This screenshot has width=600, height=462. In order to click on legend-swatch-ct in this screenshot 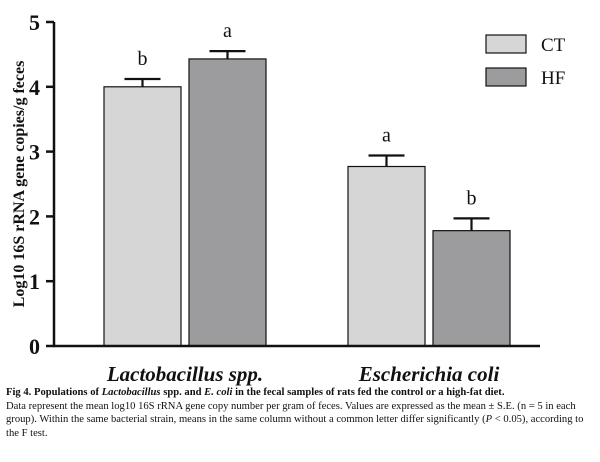, I will do `click(506, 44)`.